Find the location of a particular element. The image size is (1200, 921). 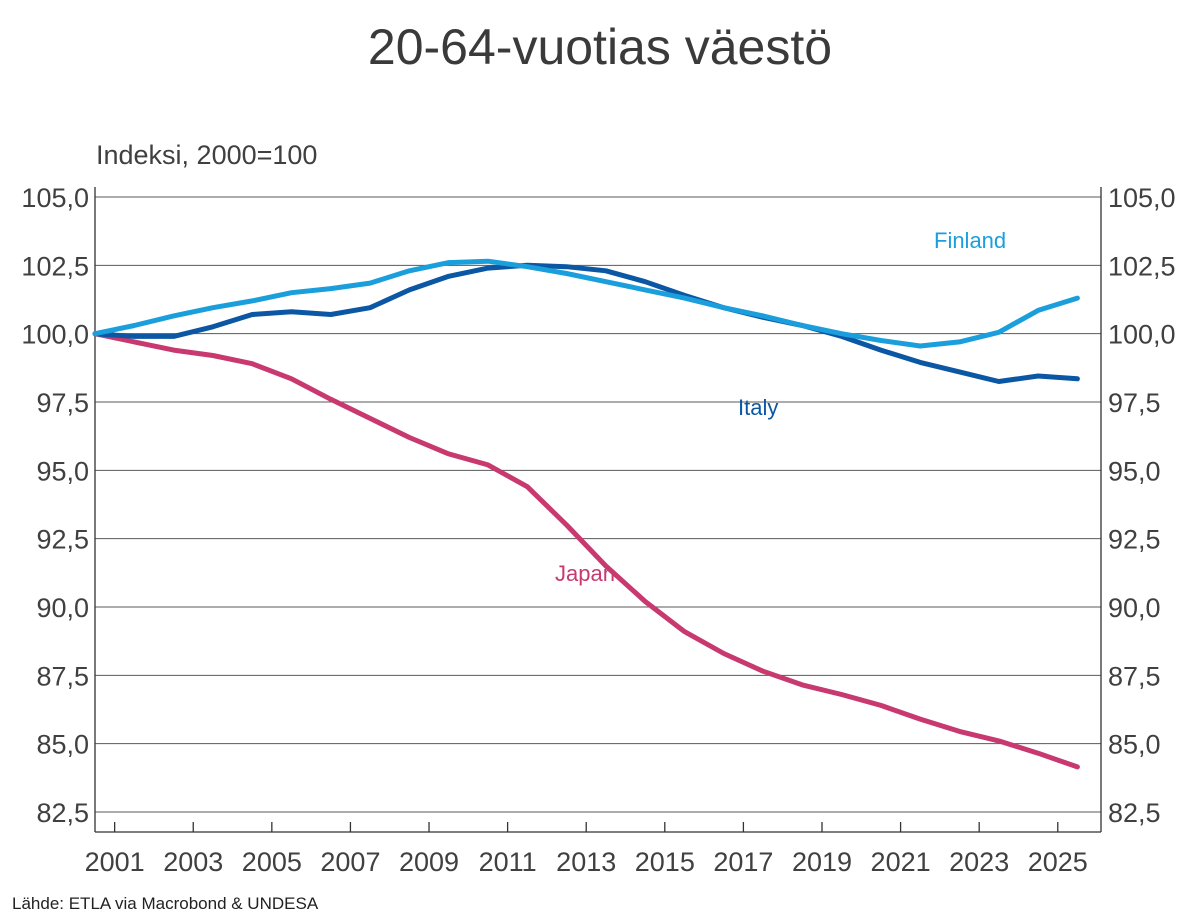

x-tick-label: 2011 is located at coordinates (508, 862).